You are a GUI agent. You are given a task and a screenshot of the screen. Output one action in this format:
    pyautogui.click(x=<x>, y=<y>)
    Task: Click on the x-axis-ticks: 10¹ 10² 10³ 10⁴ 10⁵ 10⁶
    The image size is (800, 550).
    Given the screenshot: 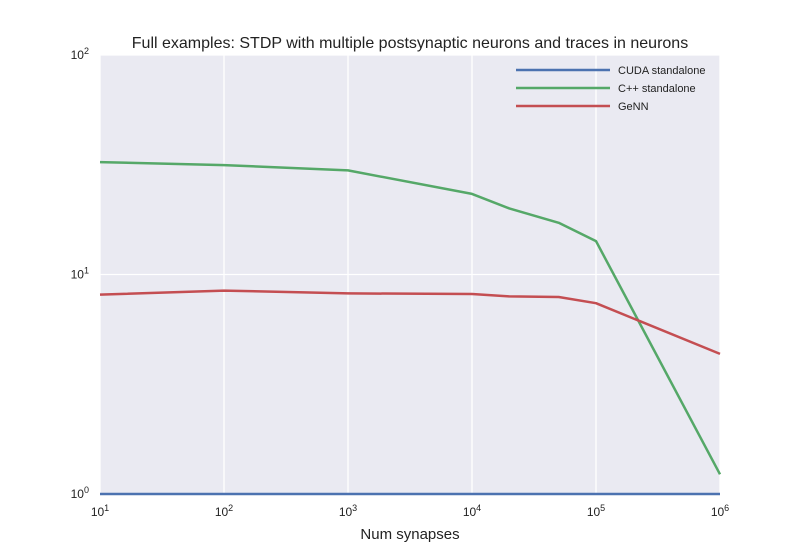 What is the action you would take?
    pyautogui.click(x=410, y=511)
    